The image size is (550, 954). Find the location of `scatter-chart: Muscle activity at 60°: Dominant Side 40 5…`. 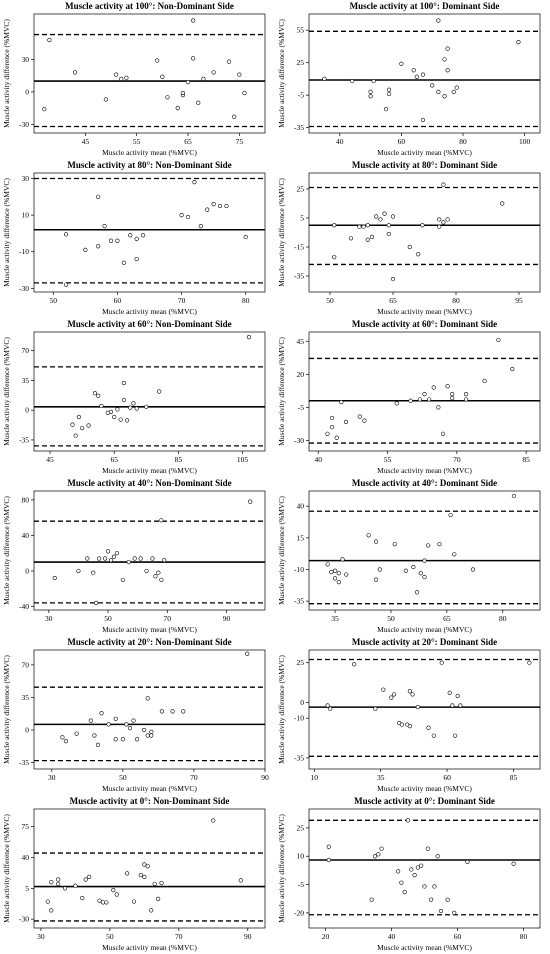

scatter-chart: Muscle activity at 60°: Dominant Side 40 5… is located at coordinates (409, 397).